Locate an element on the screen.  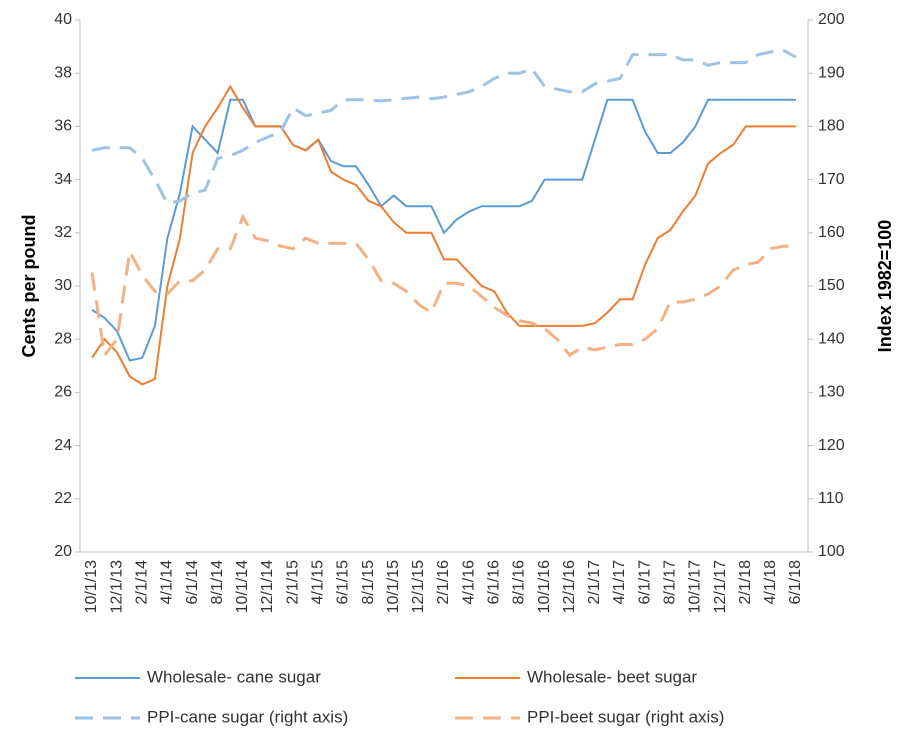
y2-tick-label: 150 is located at coordinates (831, 285).